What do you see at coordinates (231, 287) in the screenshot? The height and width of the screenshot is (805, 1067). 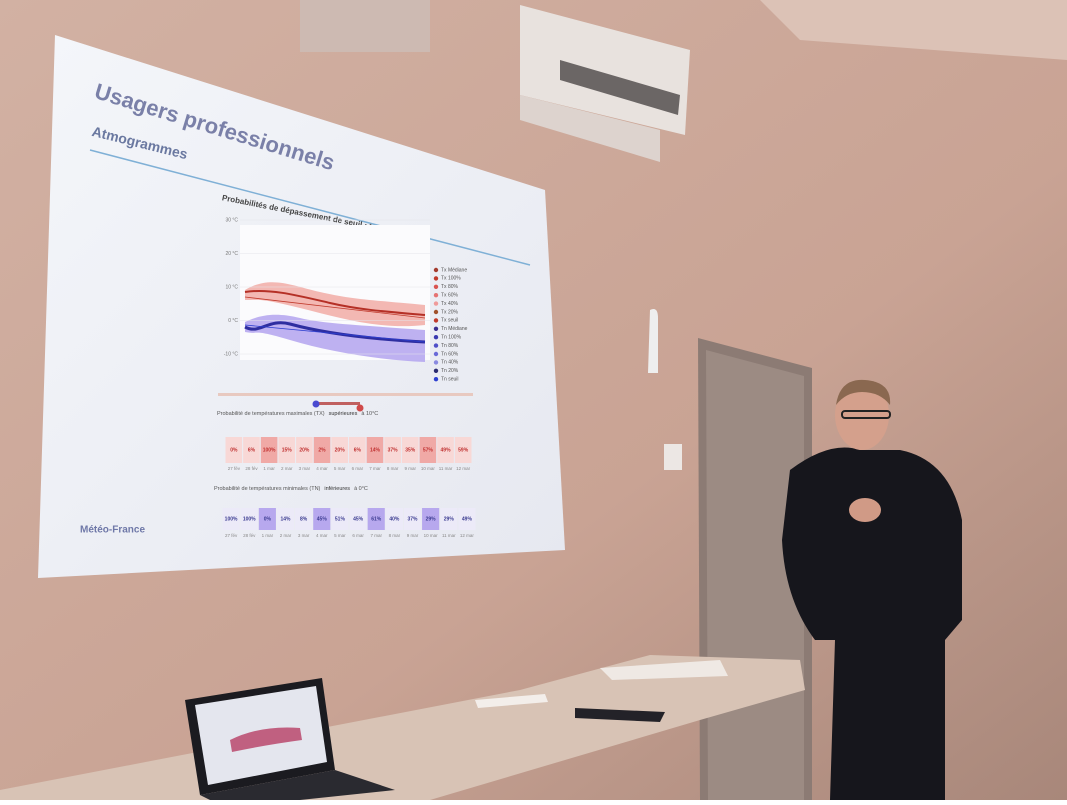 I see `y-axis-label: 10 °C` at bounding box center [231, 287].